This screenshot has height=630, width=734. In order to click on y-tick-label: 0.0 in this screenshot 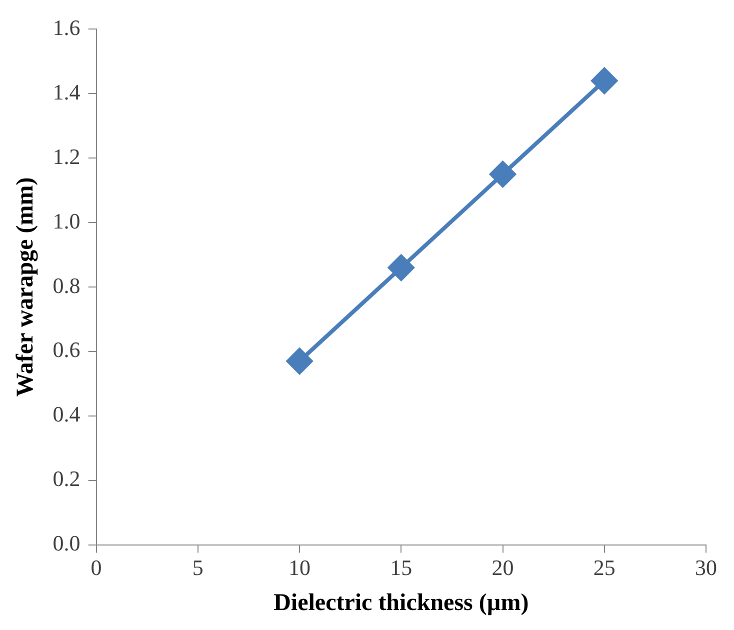, I will do `click(66, 543)`.